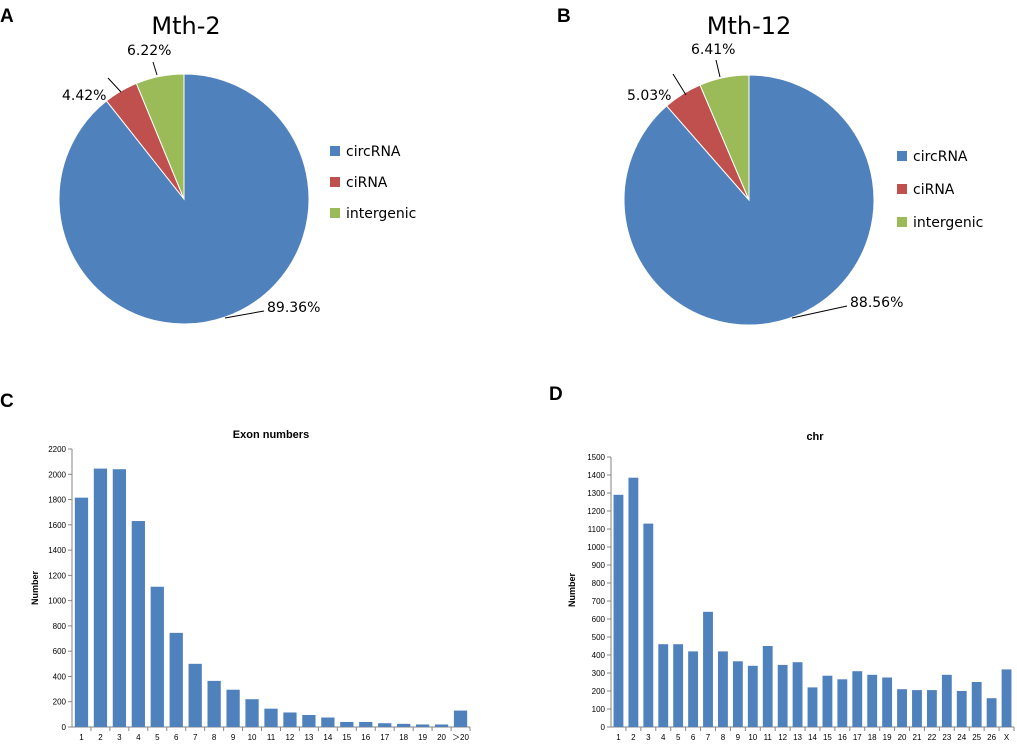 The height and width of the screenshot is (746, 1017). Describe the element at coordinates (842, 737) in the screenshot. I see `x-tick-label: 16` at that location.